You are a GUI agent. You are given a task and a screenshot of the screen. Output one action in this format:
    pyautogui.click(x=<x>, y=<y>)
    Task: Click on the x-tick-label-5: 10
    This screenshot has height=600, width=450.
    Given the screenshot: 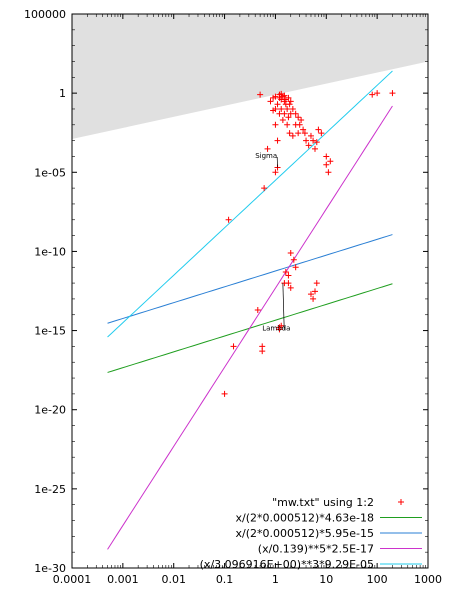 What is the action you would take?
    pyautogui.click(x=326, y=579)
    